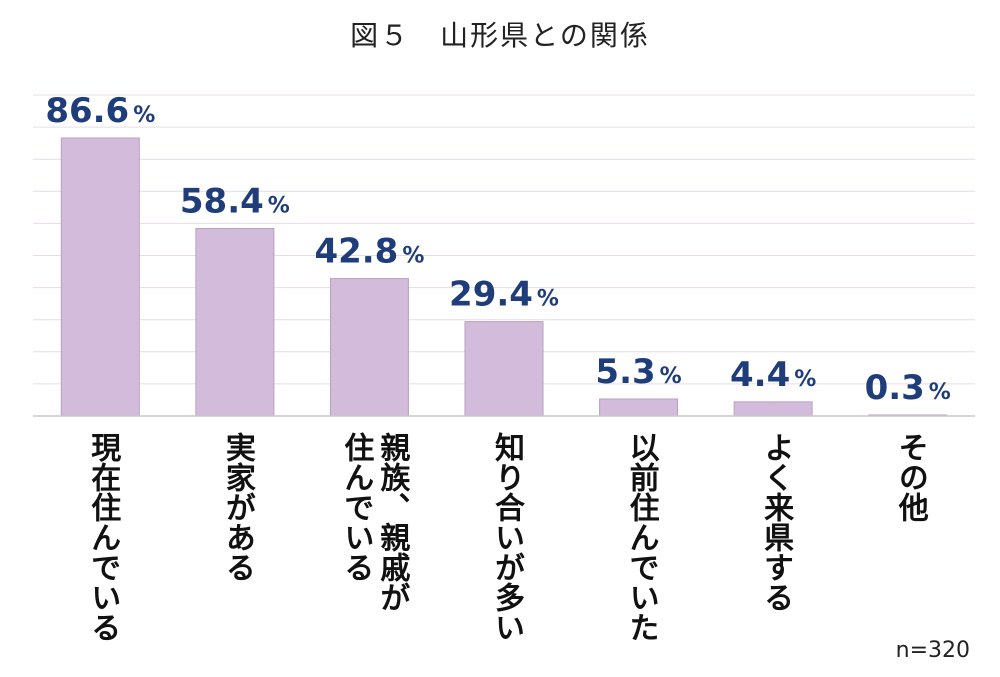  I want to click on category-label: 親族、親戚が 住んでいる, so click(374, 522).